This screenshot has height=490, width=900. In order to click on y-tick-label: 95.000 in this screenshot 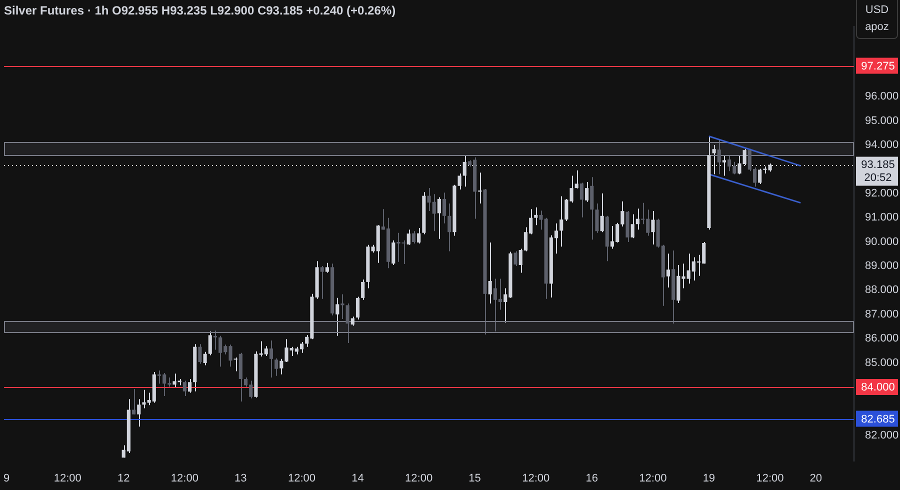, I will do `click(882, 120)`.